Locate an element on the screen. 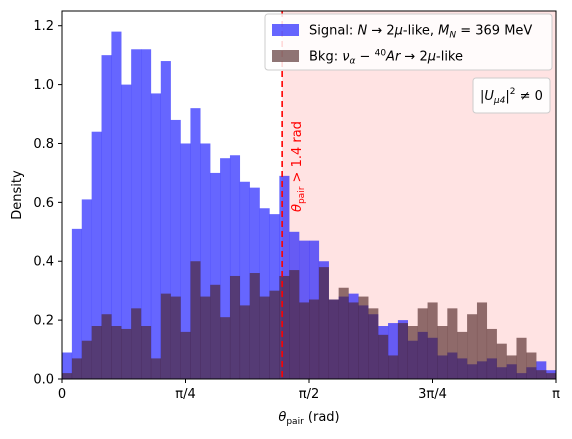 The width and height of the screenshot is (572, 439). y-tick-label: 0.0 is located at coordinates (43, 380).